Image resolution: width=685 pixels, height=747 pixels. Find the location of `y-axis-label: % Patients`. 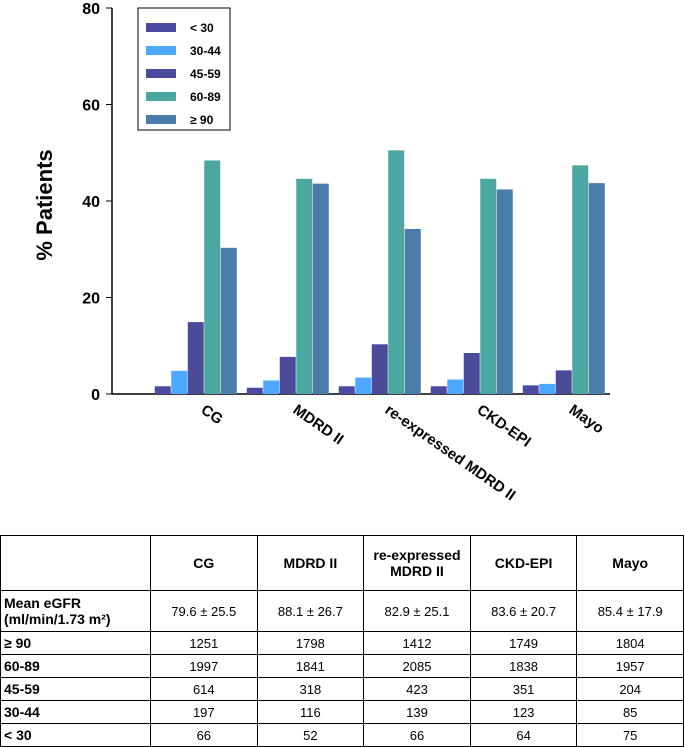

y-axis-label: % Patients is located at coordinates (44, 204).